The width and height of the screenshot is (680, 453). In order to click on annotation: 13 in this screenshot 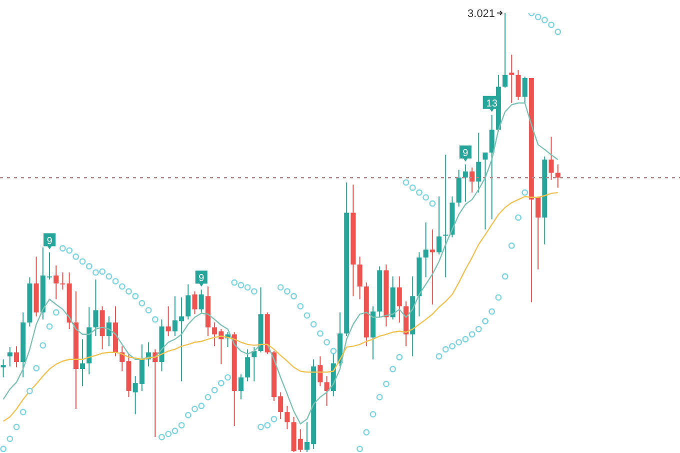, I will do `click(492, 104)`.